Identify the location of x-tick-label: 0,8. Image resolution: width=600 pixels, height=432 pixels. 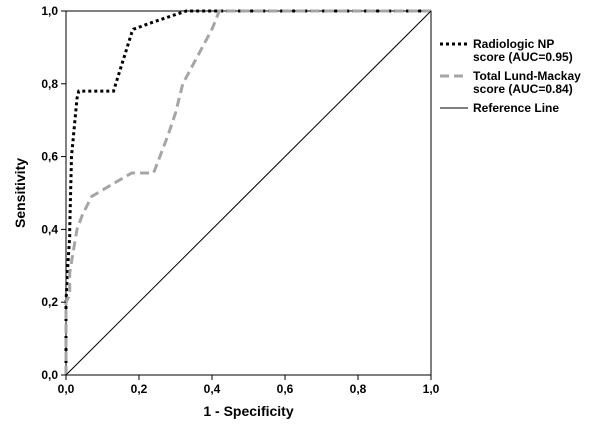
(358, 389).